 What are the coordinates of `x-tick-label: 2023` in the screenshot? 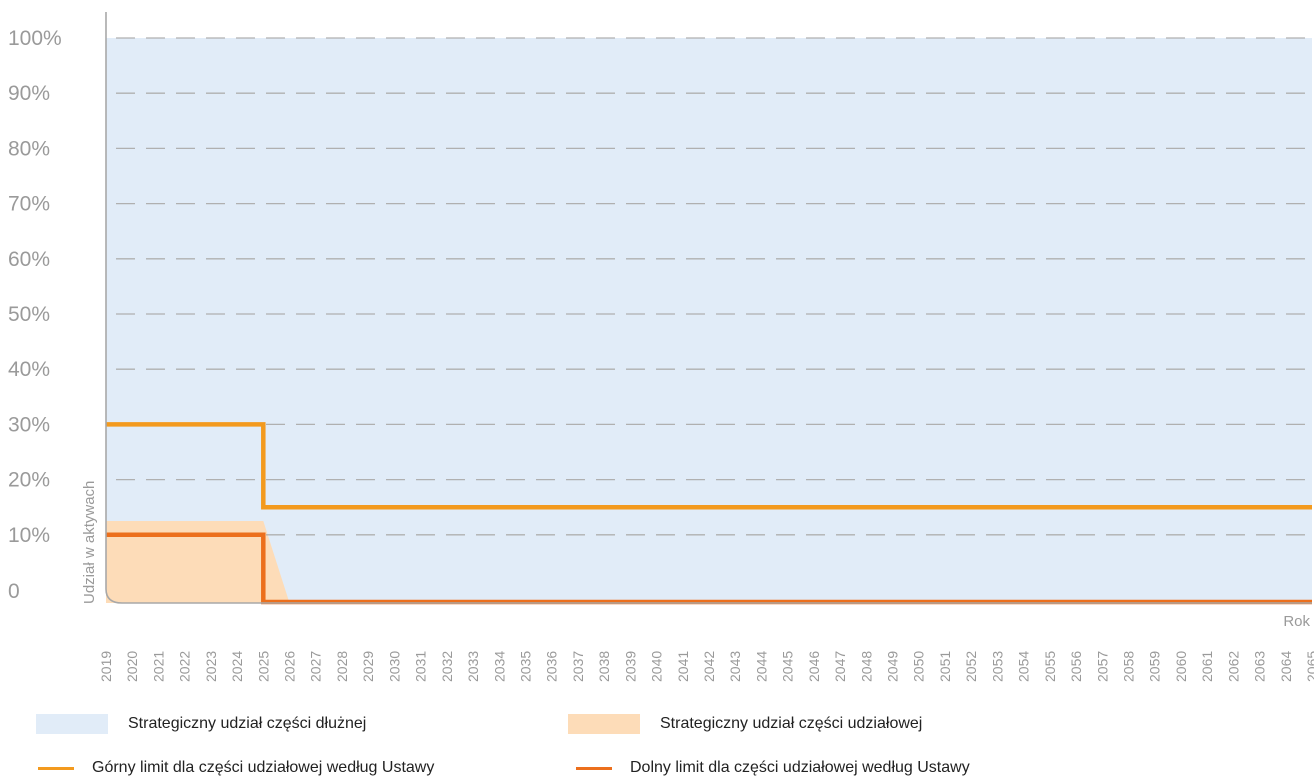 It's located at (211, 666).